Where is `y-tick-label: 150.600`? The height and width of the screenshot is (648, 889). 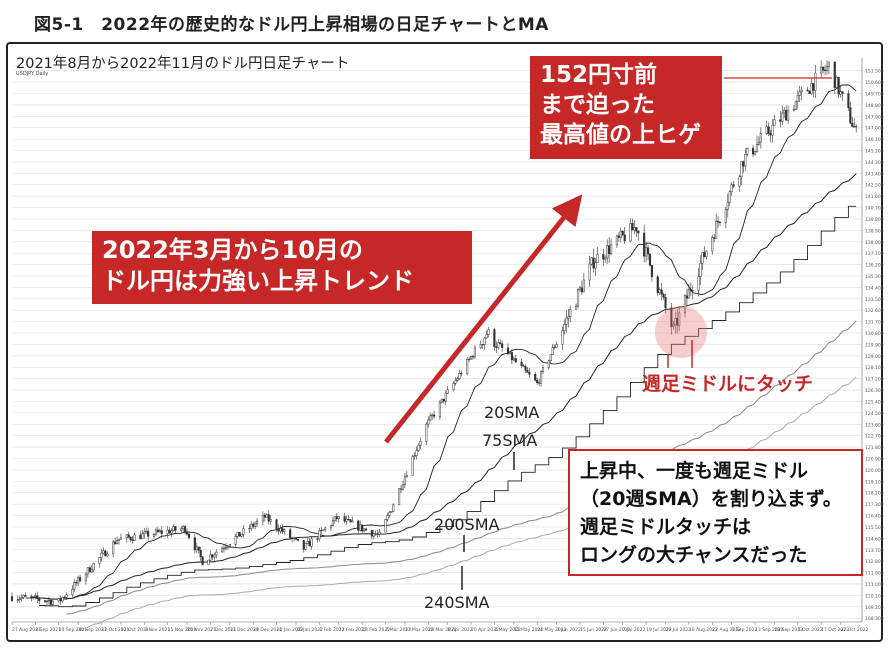
y-tick-label: 150.600 is located at coordinates (874, 83).